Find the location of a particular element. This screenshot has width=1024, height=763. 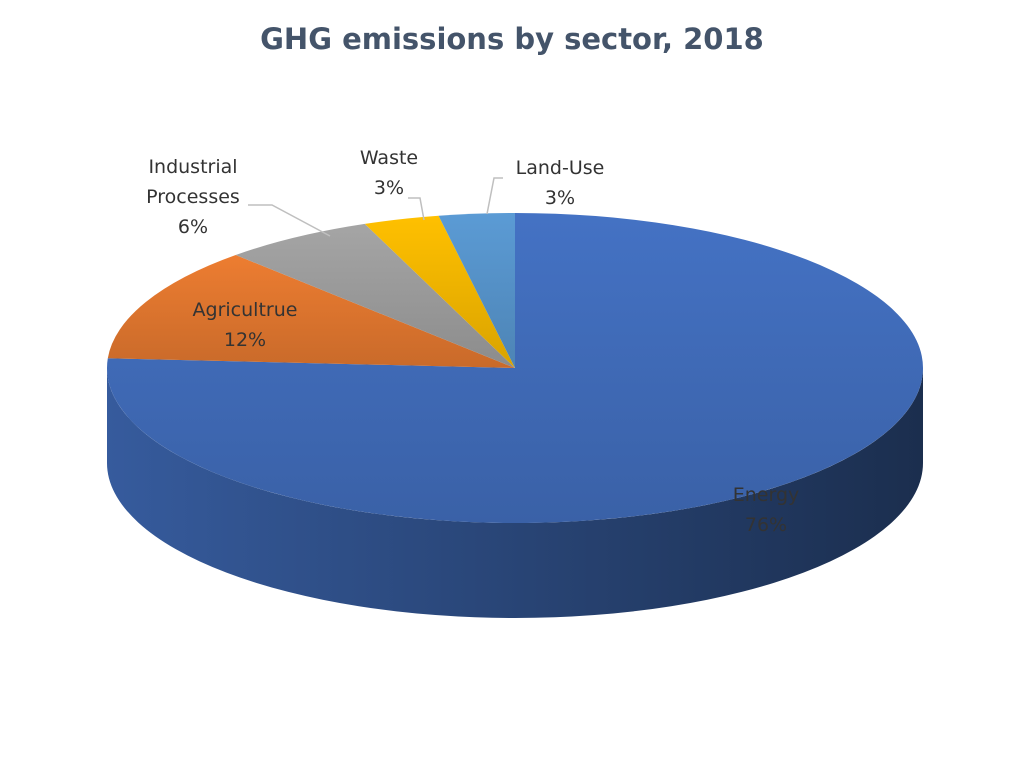

data-label: Energy 76% is located at coordinates (766, 510).